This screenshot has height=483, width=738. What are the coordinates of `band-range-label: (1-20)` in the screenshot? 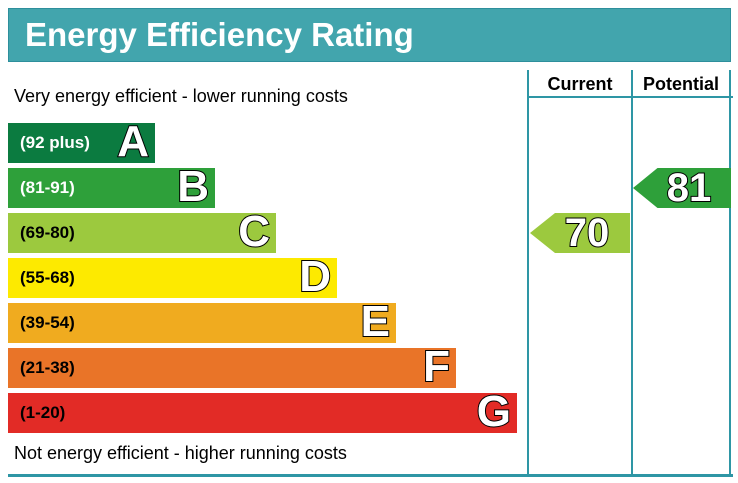 It's located at (43, 412).